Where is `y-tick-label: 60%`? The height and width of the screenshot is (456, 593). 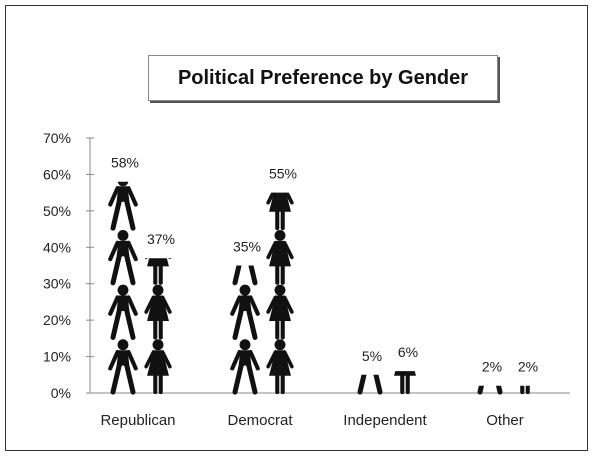
y-tick-label: 60% is located at coordinates (57, 174).